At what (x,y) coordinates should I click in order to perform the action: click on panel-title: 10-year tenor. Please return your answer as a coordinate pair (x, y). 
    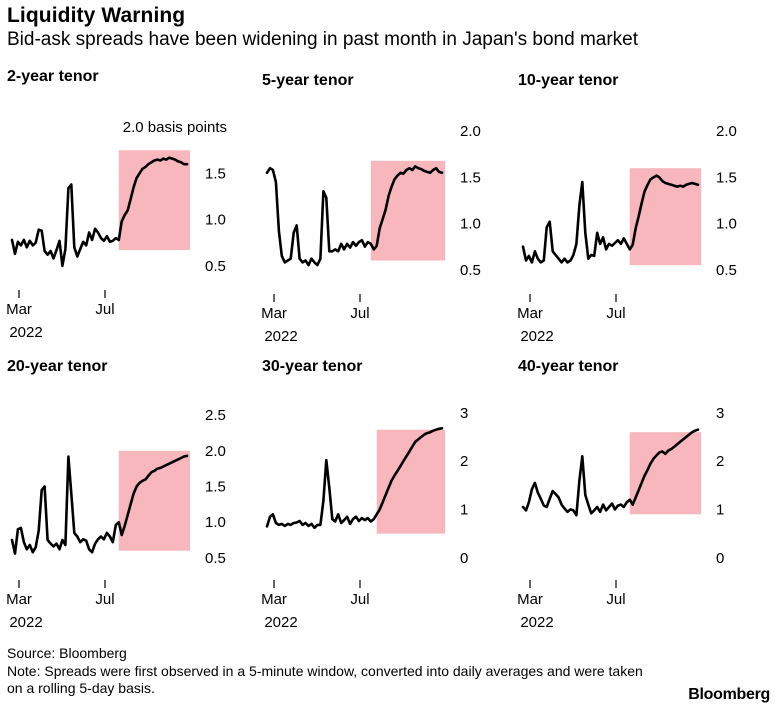
    Looking at the image, I should click on (568, 80).